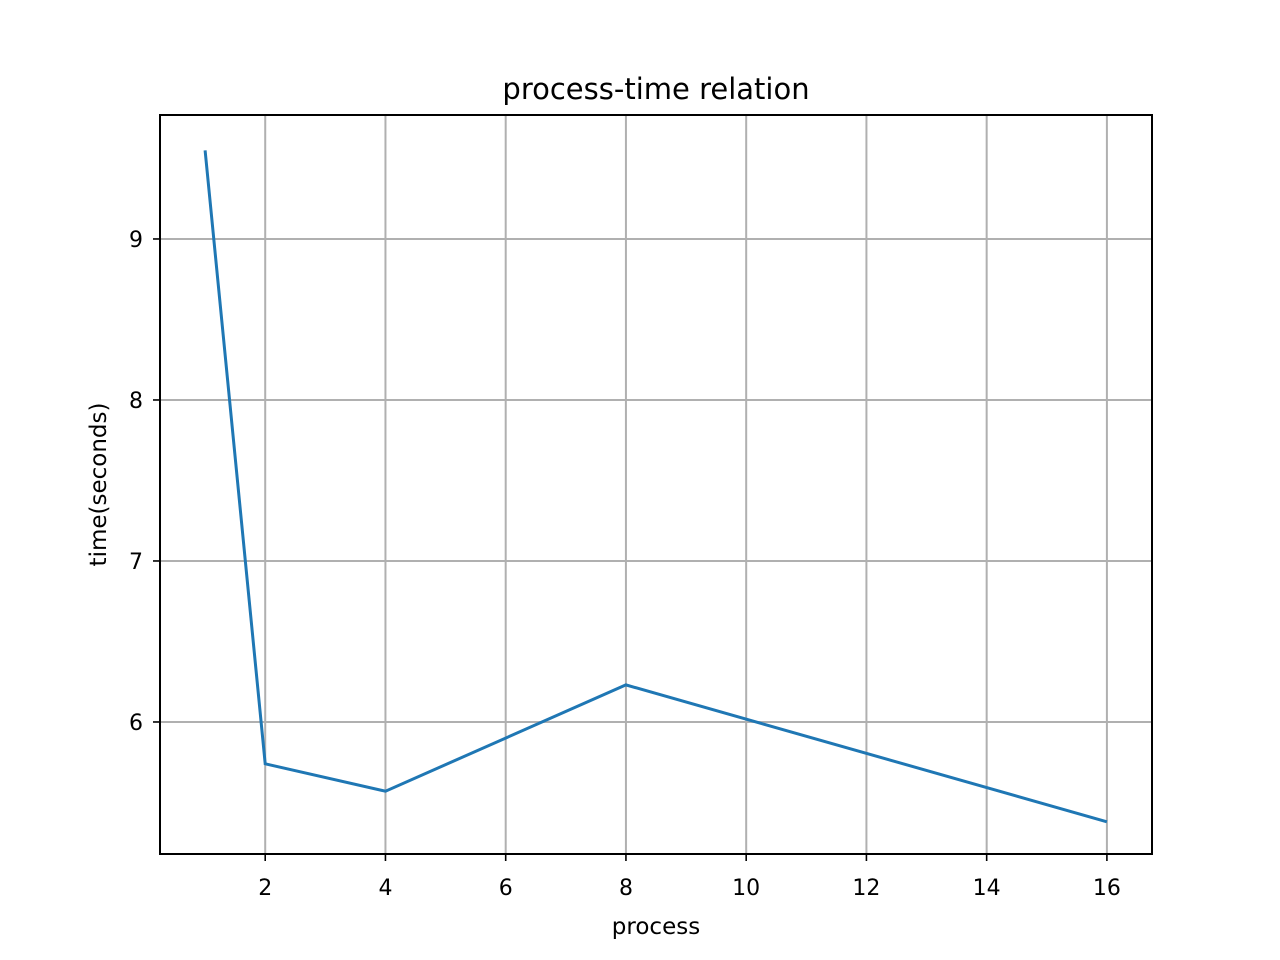 This screenshot has width=1280, height=960. Describe the element at coordinates (136, 562) in the screenshot. I see `y-tick-label: 7` at that location.